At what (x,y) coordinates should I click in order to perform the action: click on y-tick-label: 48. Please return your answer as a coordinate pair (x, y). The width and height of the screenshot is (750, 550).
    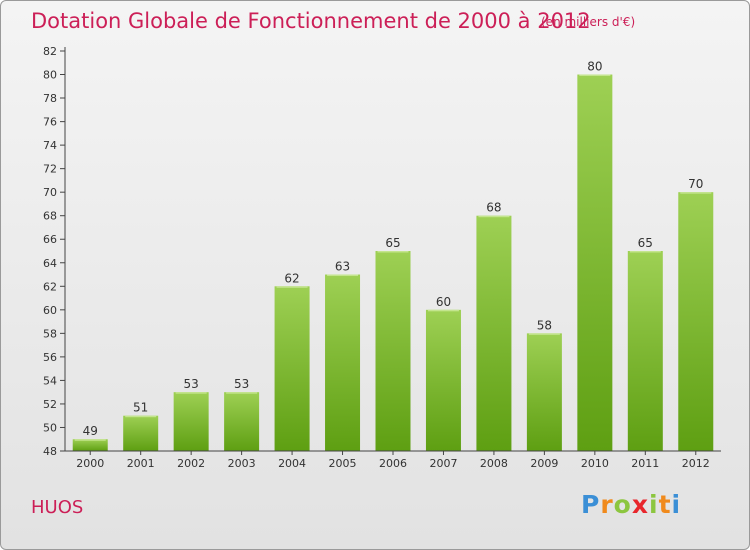
    Looking at the image, I should click on (50, 451).